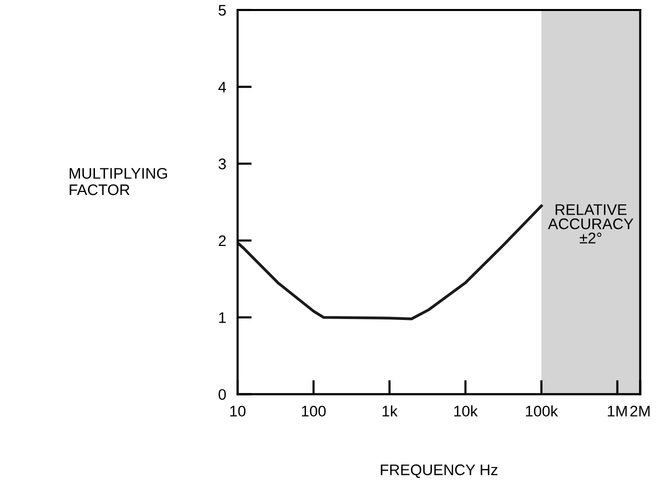  What do you see at coordinates (118, 182) in the screenshot?
I see `y-axis-title: MULTIPLYING FACTOR` at bounding box center [118, 182].